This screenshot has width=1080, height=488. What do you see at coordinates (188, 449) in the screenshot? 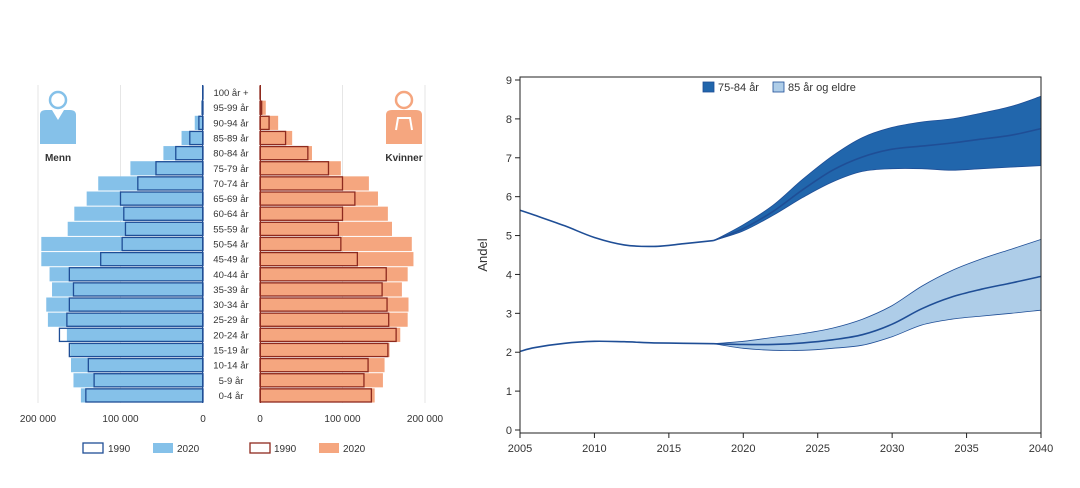
I see `legend-men-2020-label: 2020` at bounding box center [188, 449].